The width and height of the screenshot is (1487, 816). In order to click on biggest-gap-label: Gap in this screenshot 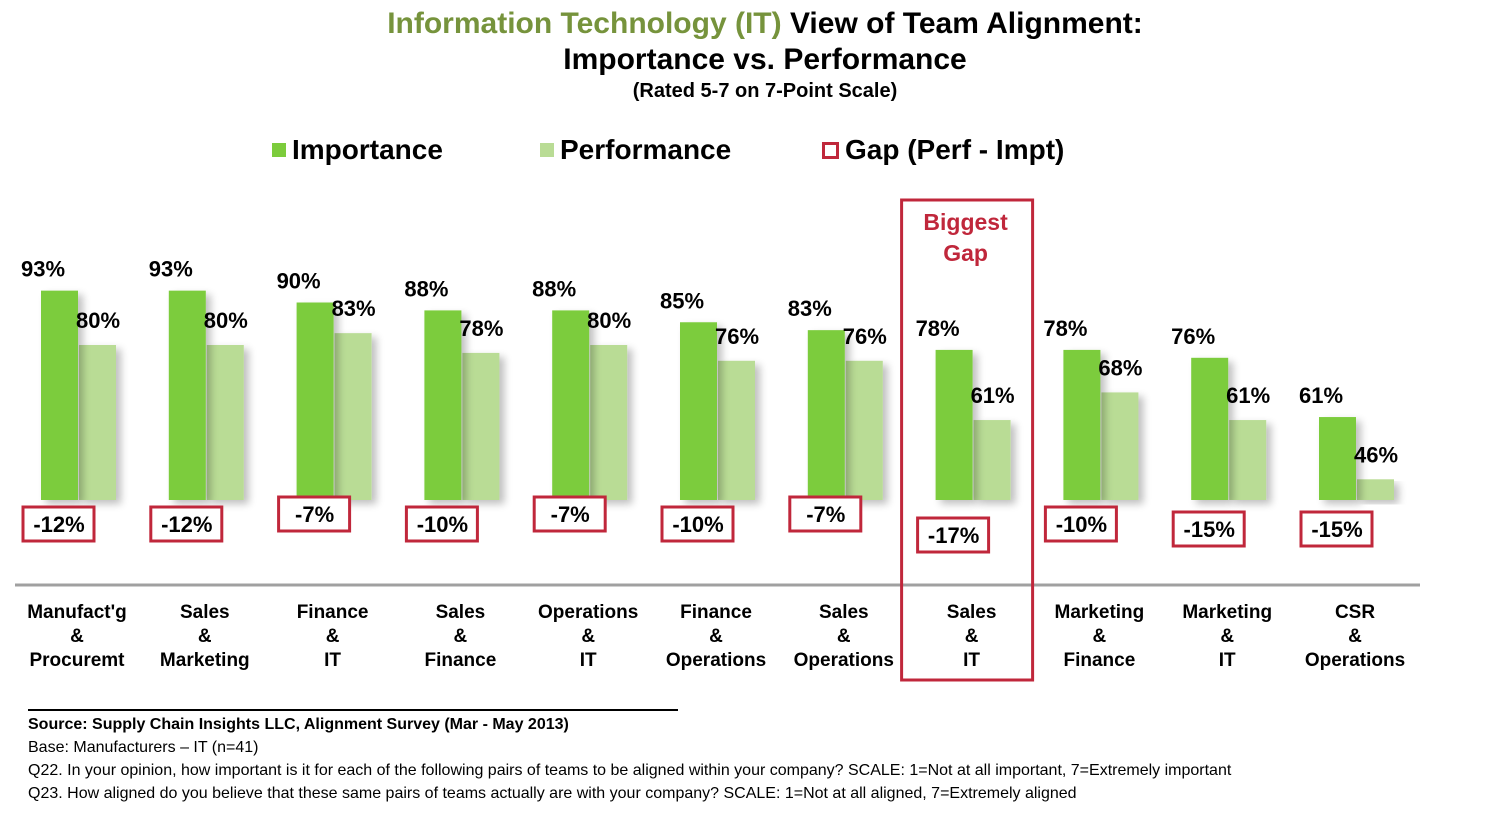, I will do `click(965, 253)`.